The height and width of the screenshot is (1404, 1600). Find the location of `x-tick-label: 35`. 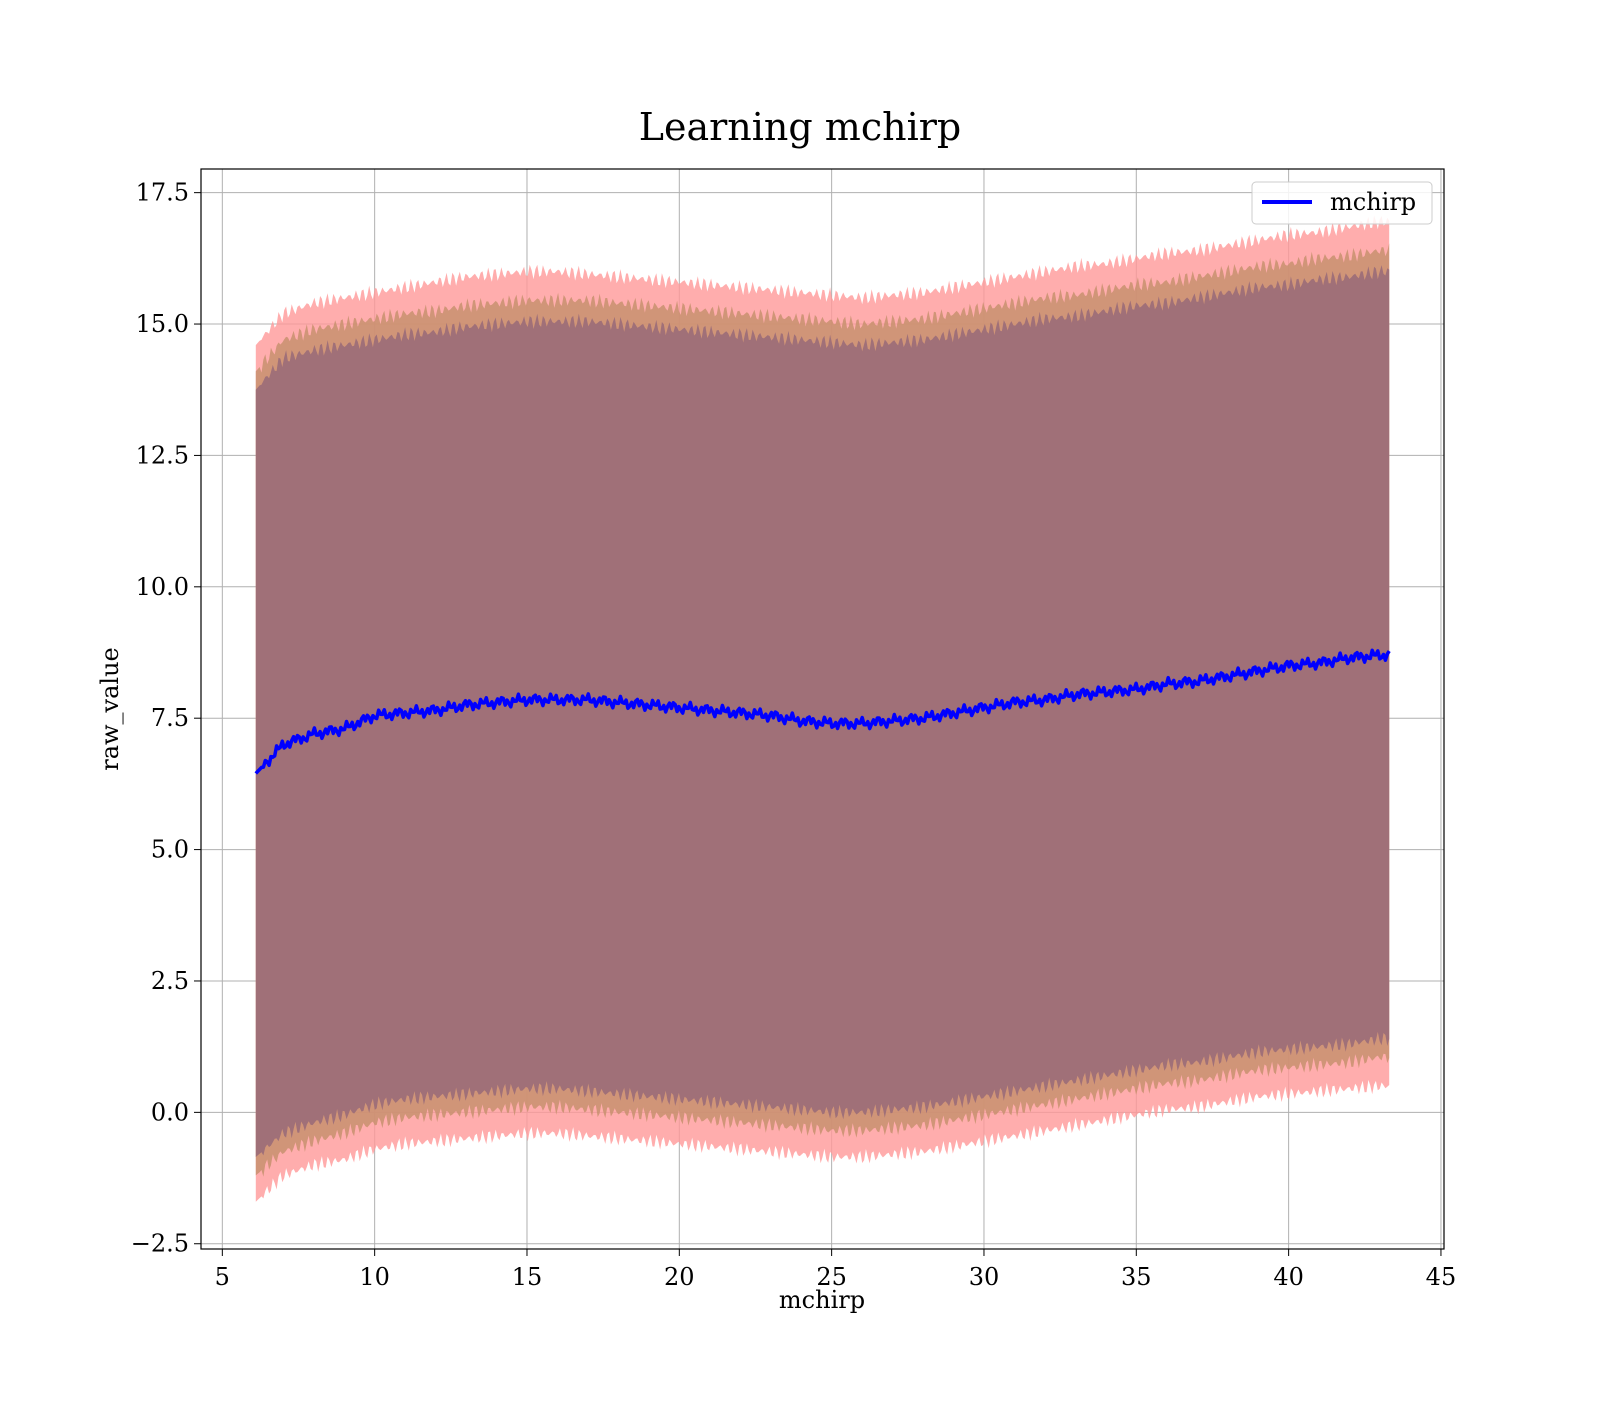

x-tick-label: 35 is located at coordinates (1136, 1277).